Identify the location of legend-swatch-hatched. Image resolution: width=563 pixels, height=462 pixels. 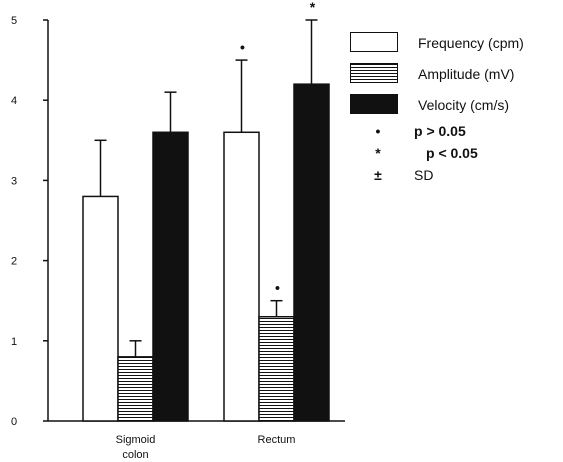
(374, 73).